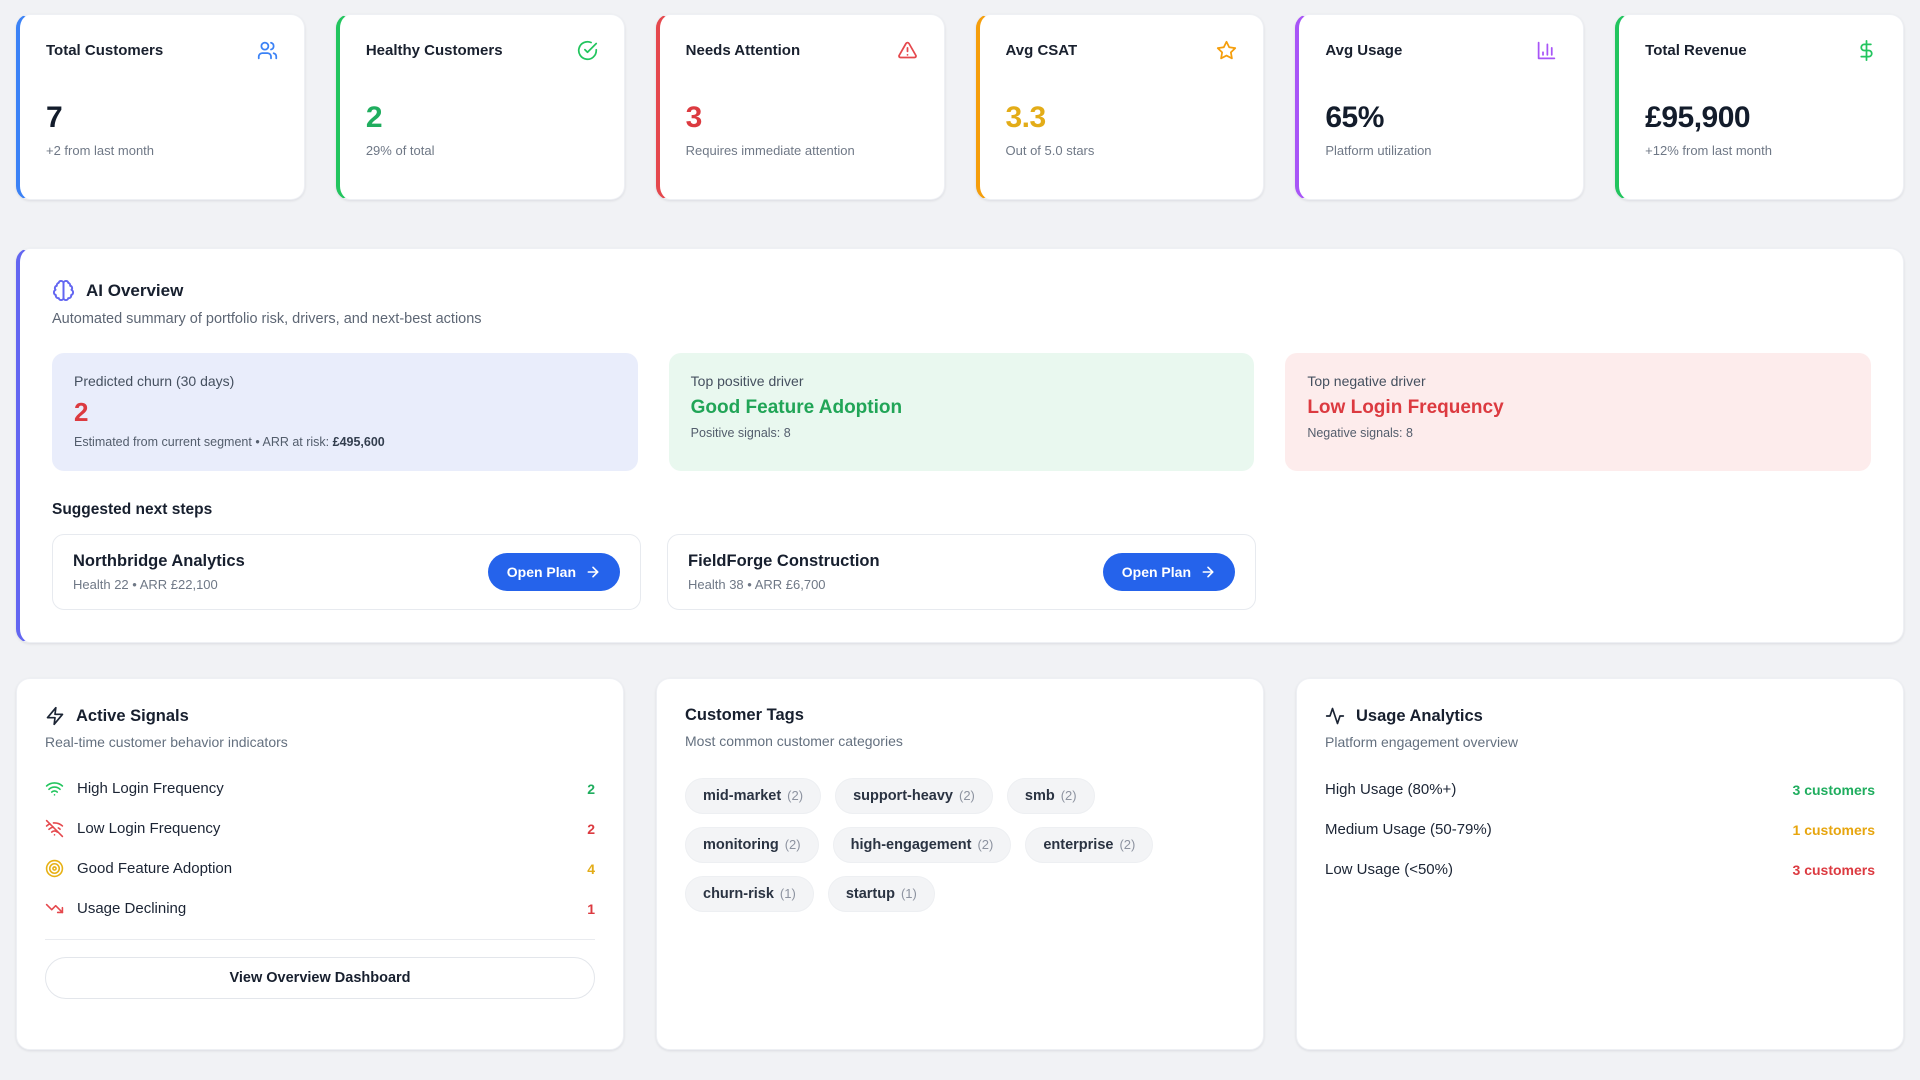 The image size is (1920, 1080). What do you see at coordinates (1600, 869) in the screenshot?
I see `usage-row: Low Usage (<50%) 3 customers` at bounding box center [1600, 869].